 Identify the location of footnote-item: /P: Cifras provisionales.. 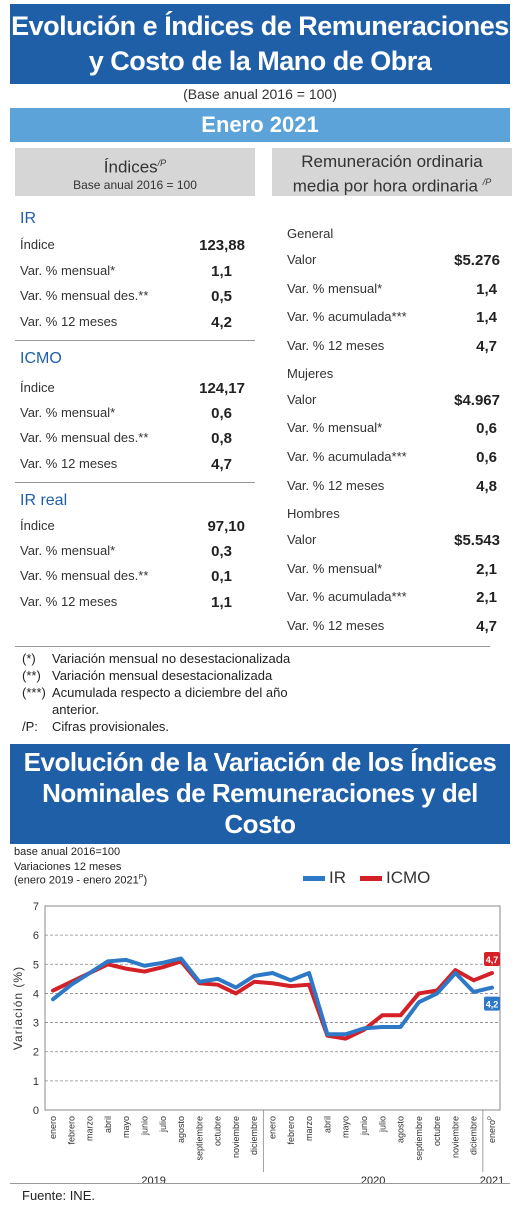
(177, 726).